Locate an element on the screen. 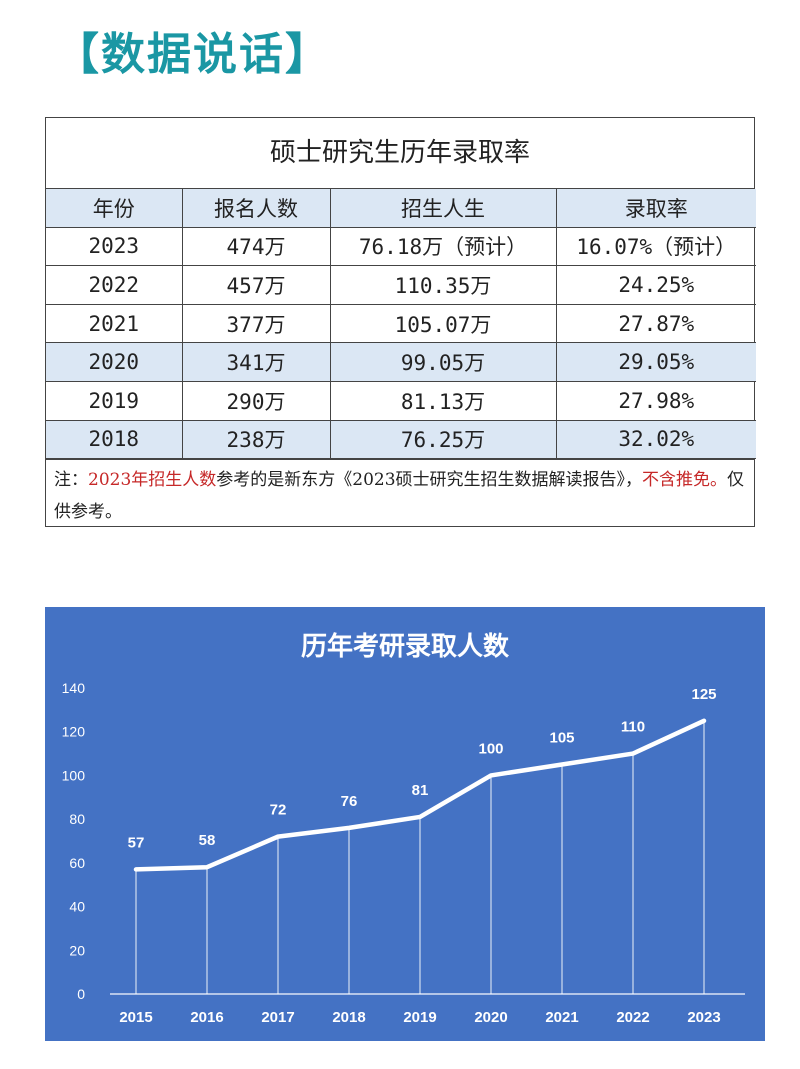 This screenshot has height=1069, width=800. x-tick-label: 2023 is located at coordinates (703, 1017).